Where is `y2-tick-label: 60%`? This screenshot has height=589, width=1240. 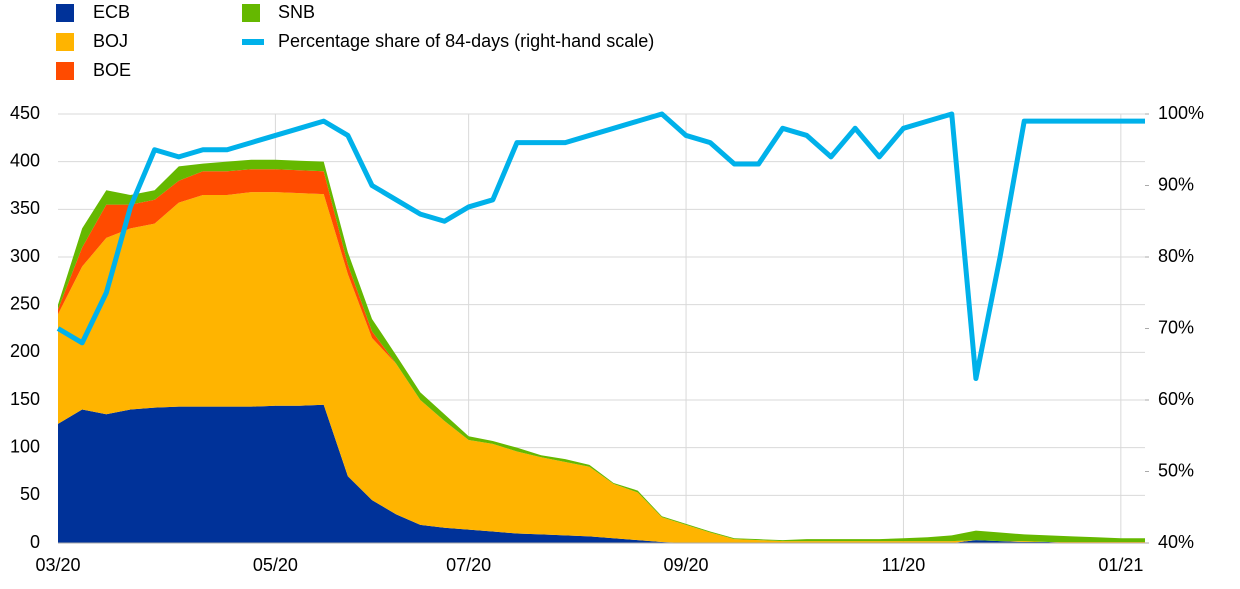
y2-tick-label: 60% is located at coordinates (1176, 399).